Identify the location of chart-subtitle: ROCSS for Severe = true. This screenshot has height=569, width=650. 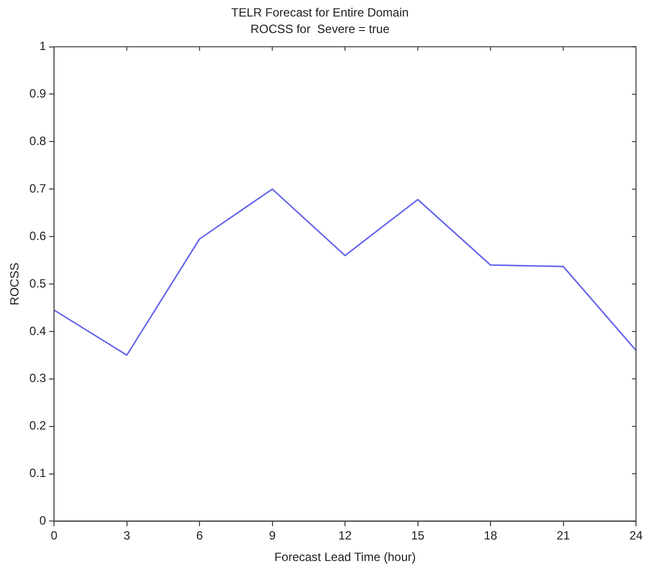
(320, 29).